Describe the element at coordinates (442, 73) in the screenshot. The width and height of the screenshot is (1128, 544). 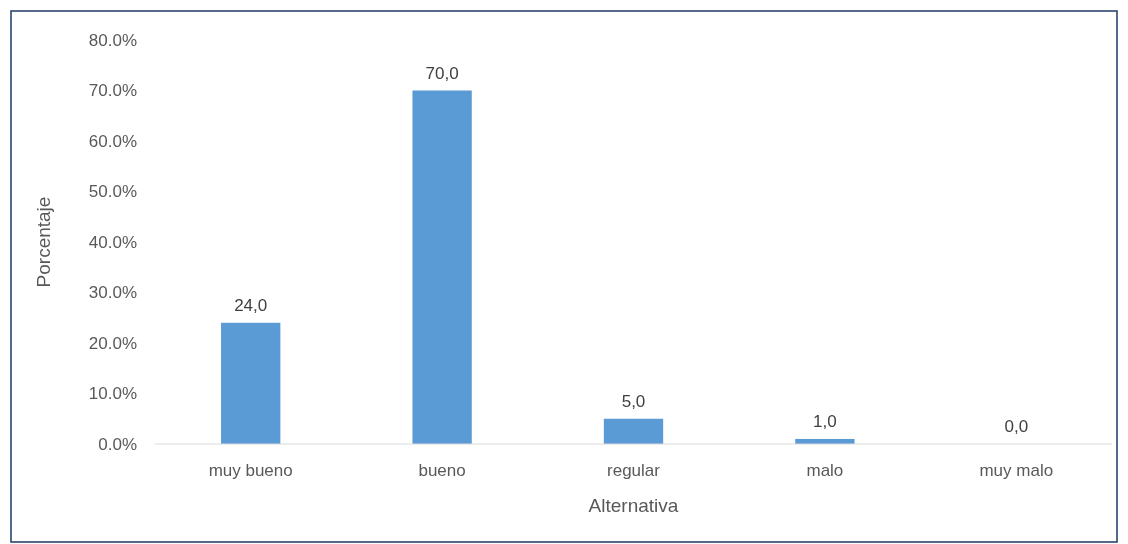
I see `data-label: 70,0` at that location.